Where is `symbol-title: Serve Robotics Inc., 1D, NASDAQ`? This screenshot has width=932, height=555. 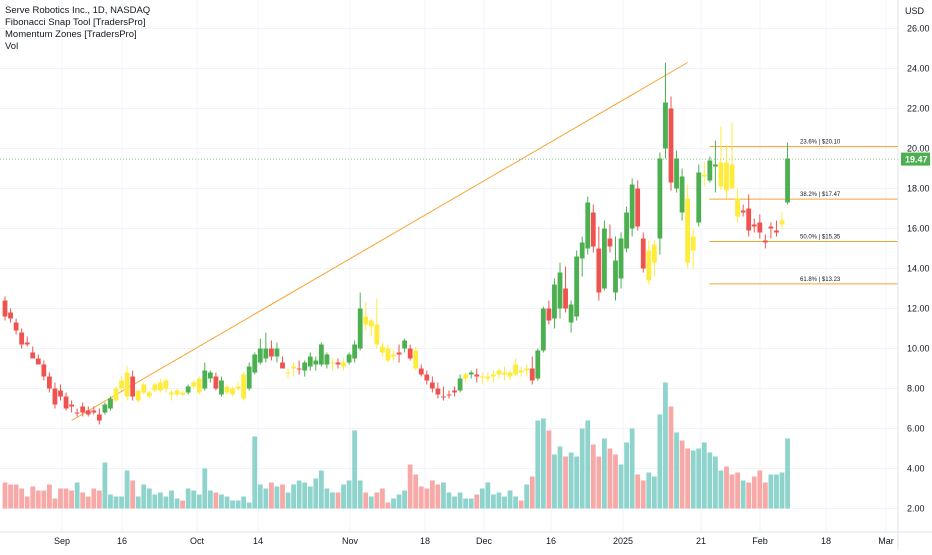
symbol-title: Serve Robotics Inc., 1D, NASDAQ is located at coordinates (78, 10).